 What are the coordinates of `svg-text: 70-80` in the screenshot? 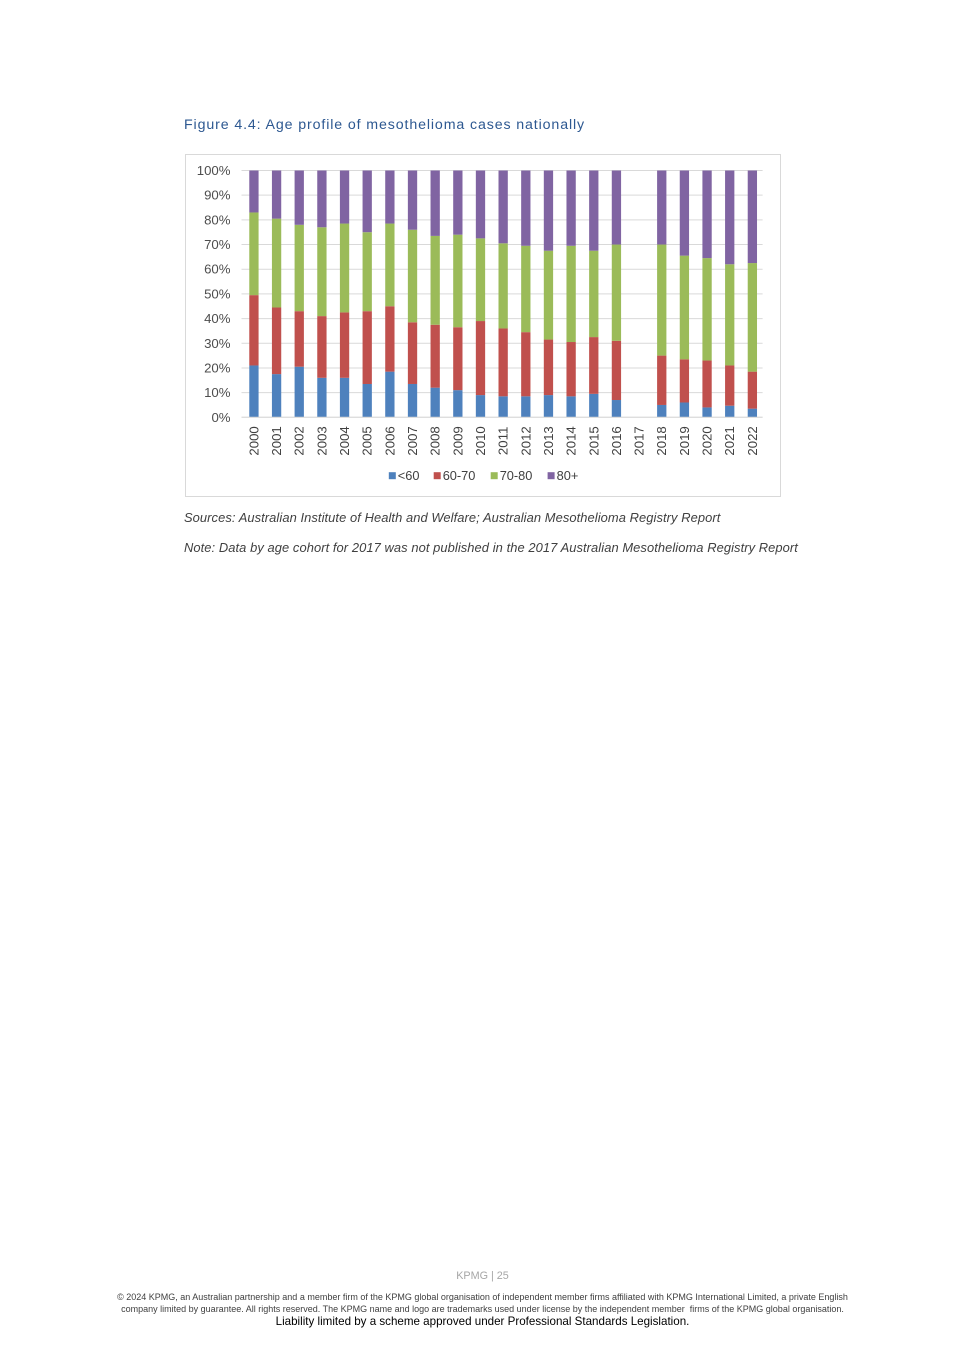 It's located at (516, 475).